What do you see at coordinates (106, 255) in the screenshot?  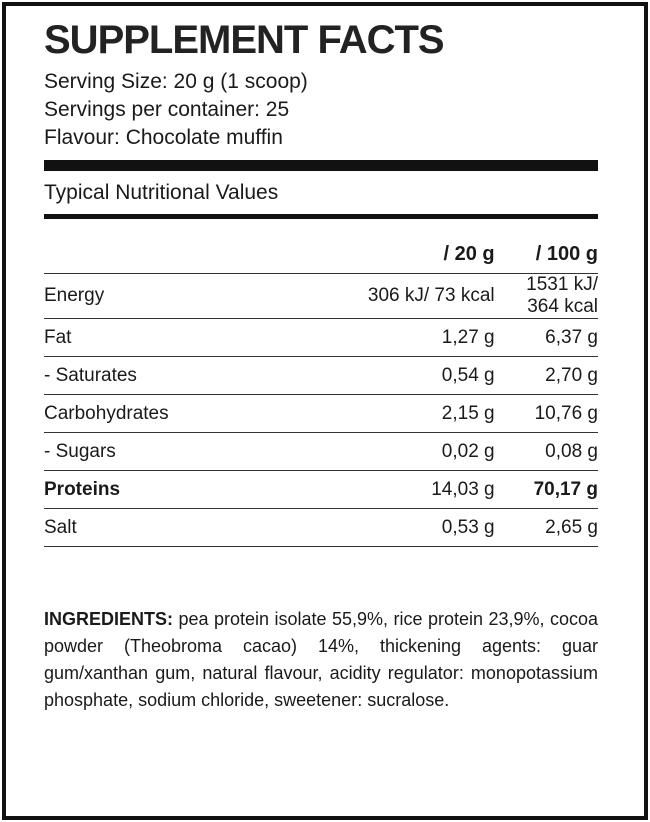 I see `header-cell` at bounding box center [106, 255].